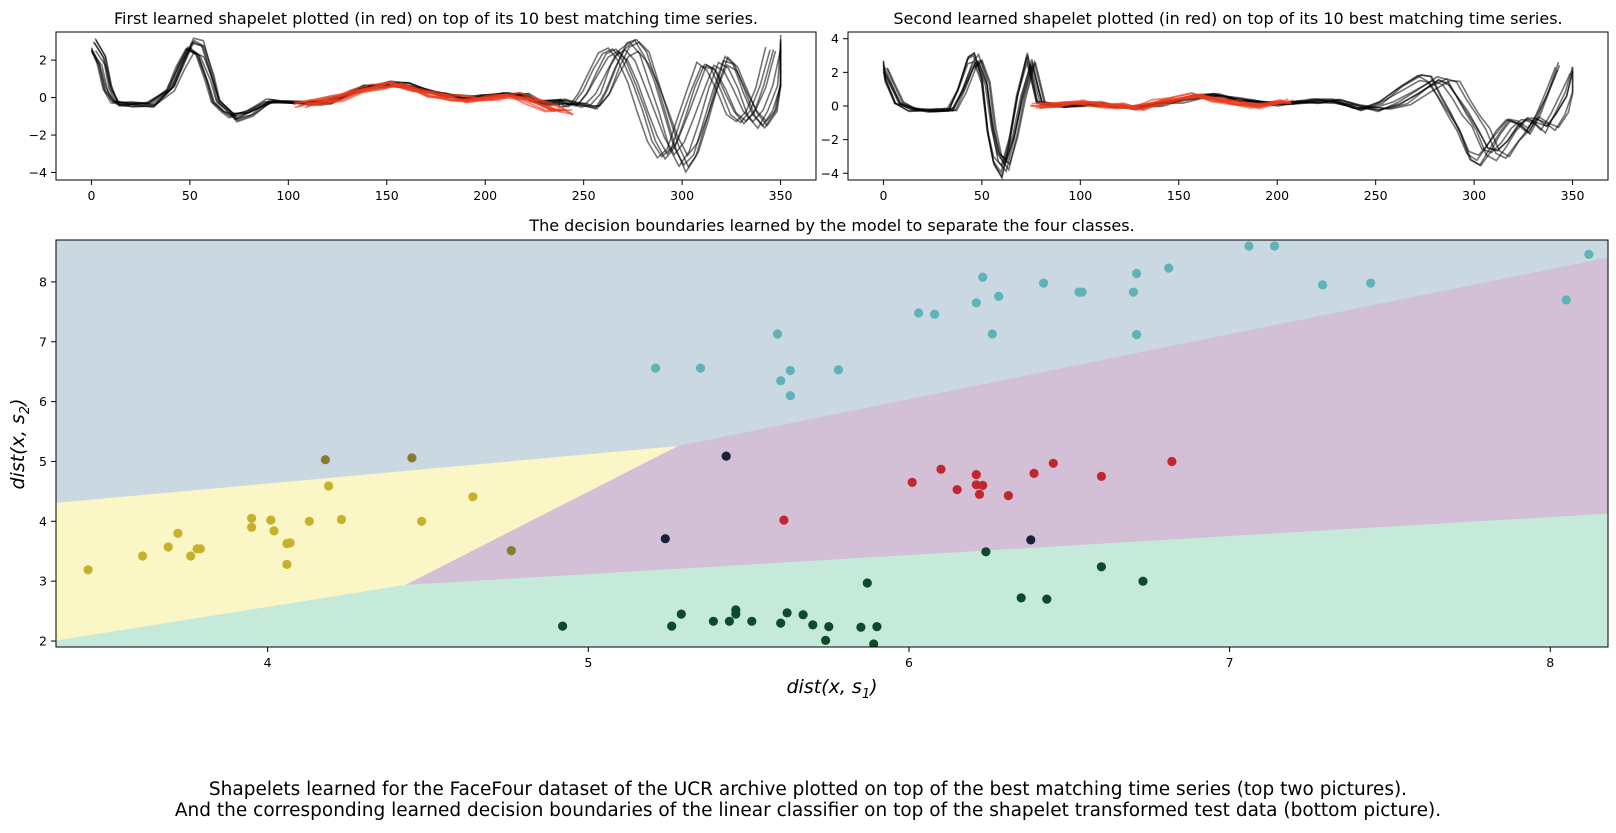  What do you see at coordinates (781, 195) in the screenshot?
I see `shapelet1-xtick-label: 350` at bounding box center [781, 195].